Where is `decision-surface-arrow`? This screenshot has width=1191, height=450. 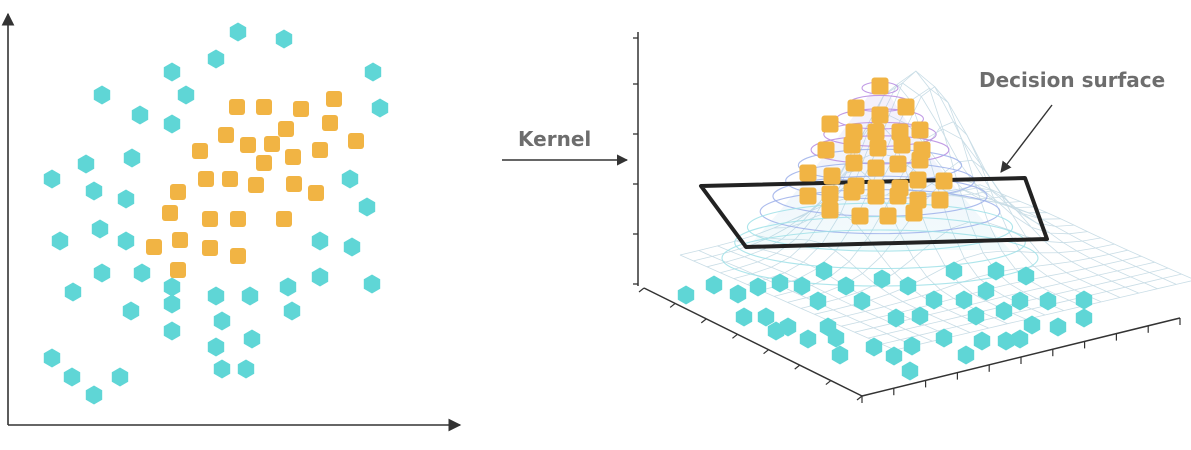 decision-surface-arrow is located at coordinates (1026, 138).